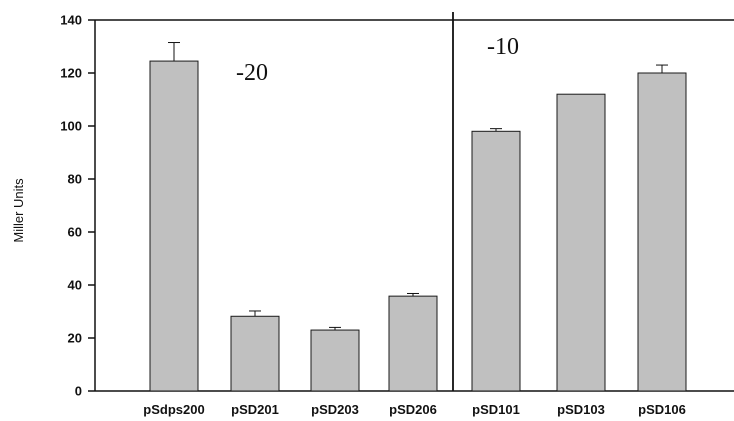 This screenshot has width=734, height=421. Describe the element at coordinates (252, 73) in the screenshot. I see `annotation-label: -20` at that location.